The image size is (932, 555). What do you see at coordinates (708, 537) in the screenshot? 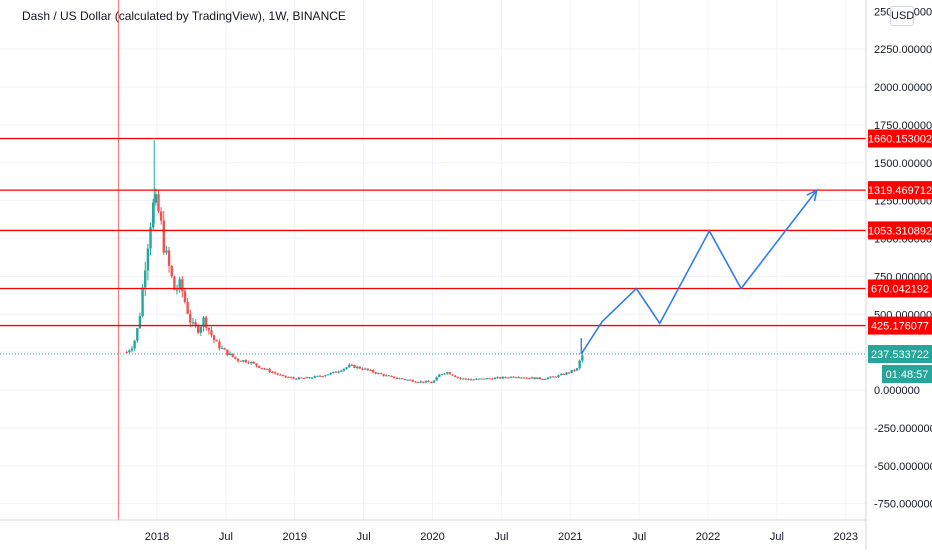
I see `x-tick-label: 2022` at bounding box center [708, 537].